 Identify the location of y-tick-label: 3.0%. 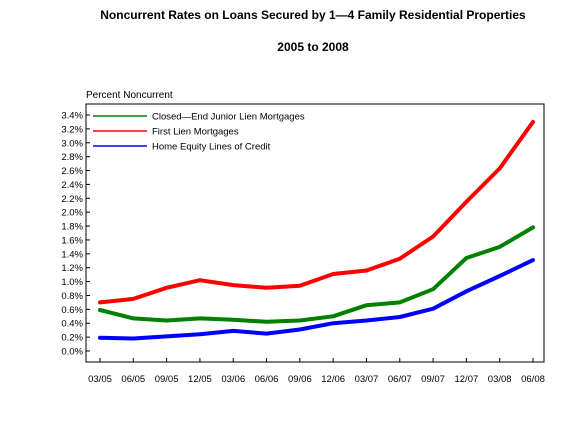
(72, 143).